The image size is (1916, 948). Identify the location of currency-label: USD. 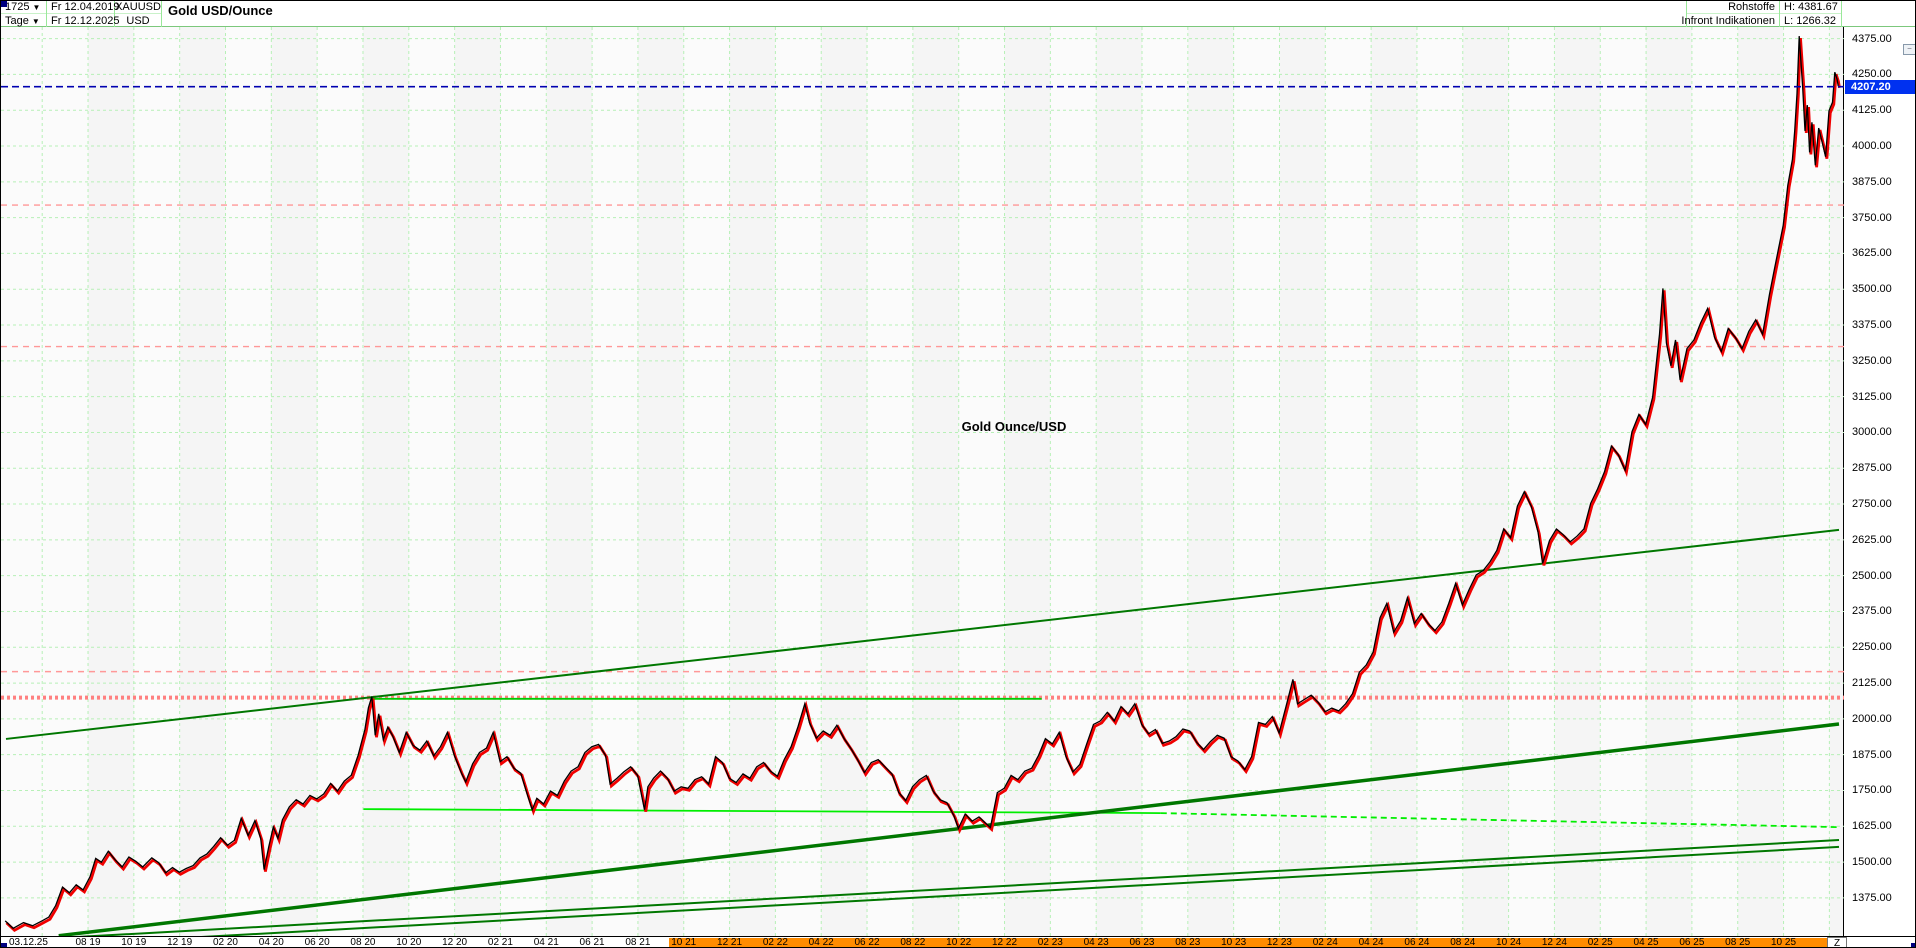
(138, 20).